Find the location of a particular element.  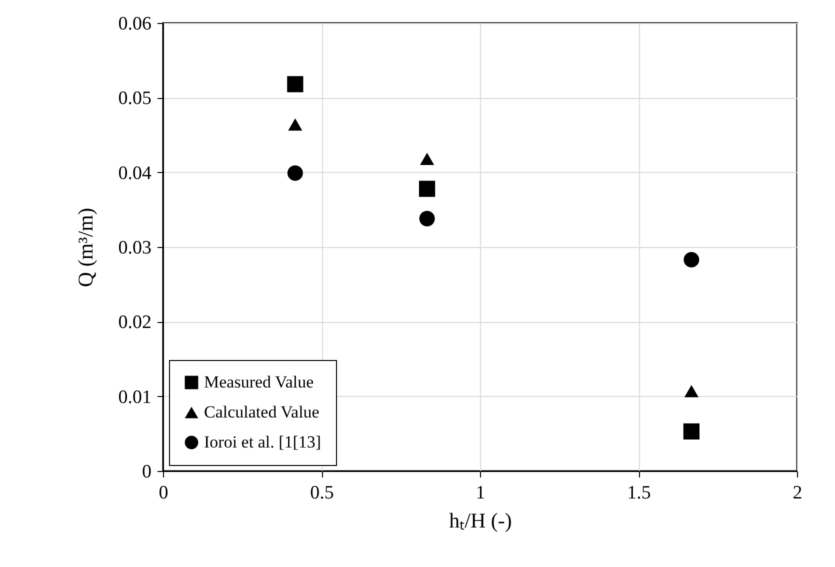

y-tick-label: 0.04 is located at coordinates (135, 173).